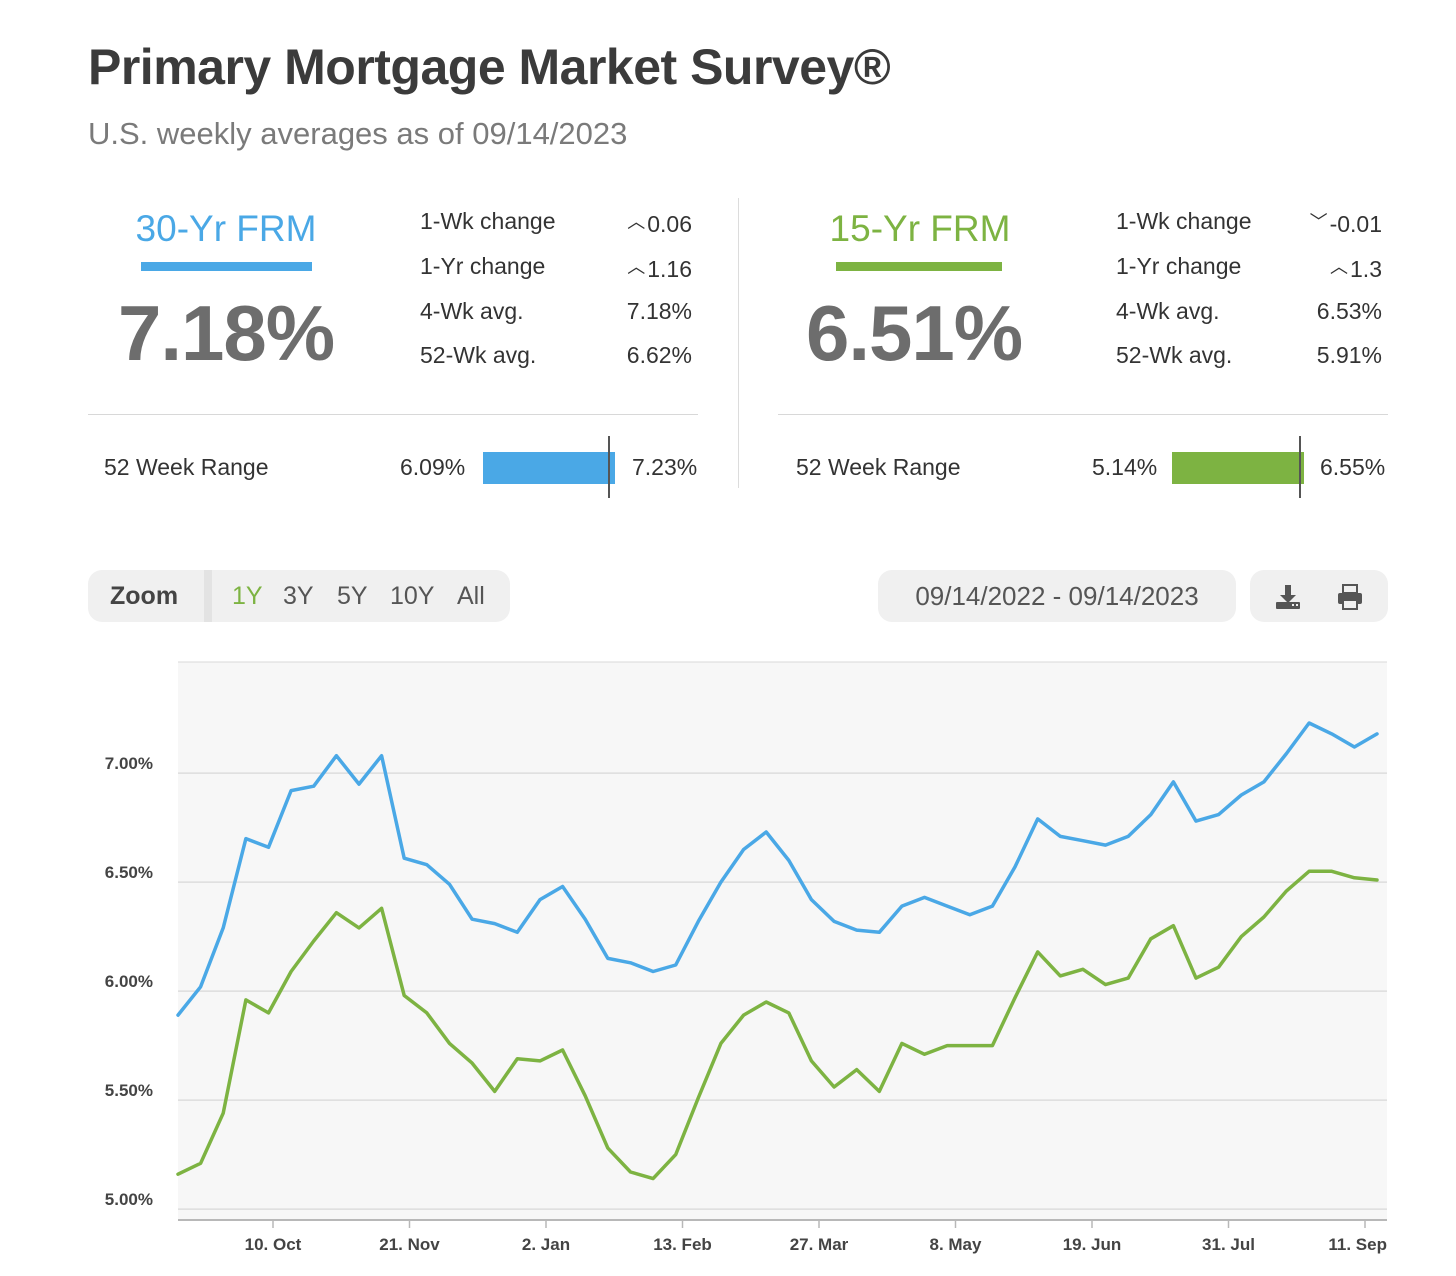 This screenshot has height=1276, width=1456. Describe the element at coordinates (659, 355) in the screenshot. I see `stat-value: 6.62%` at that location.